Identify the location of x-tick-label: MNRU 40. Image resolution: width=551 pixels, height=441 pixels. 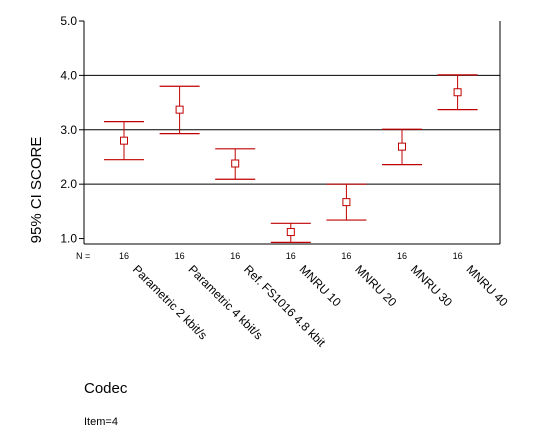
(486, 285).